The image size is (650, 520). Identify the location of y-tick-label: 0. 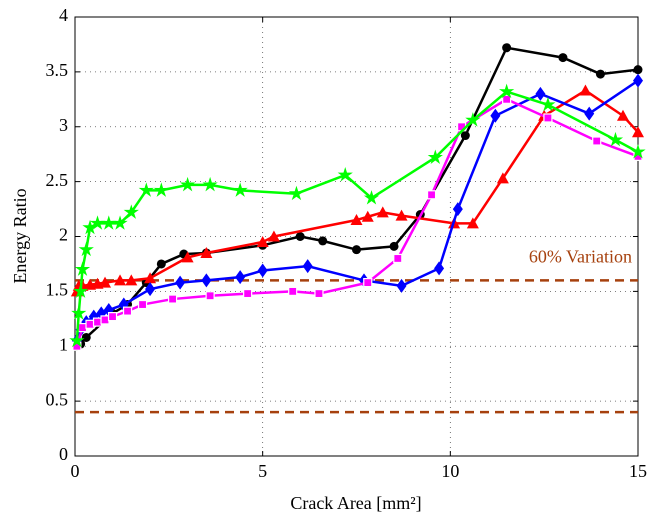
(63, 454).